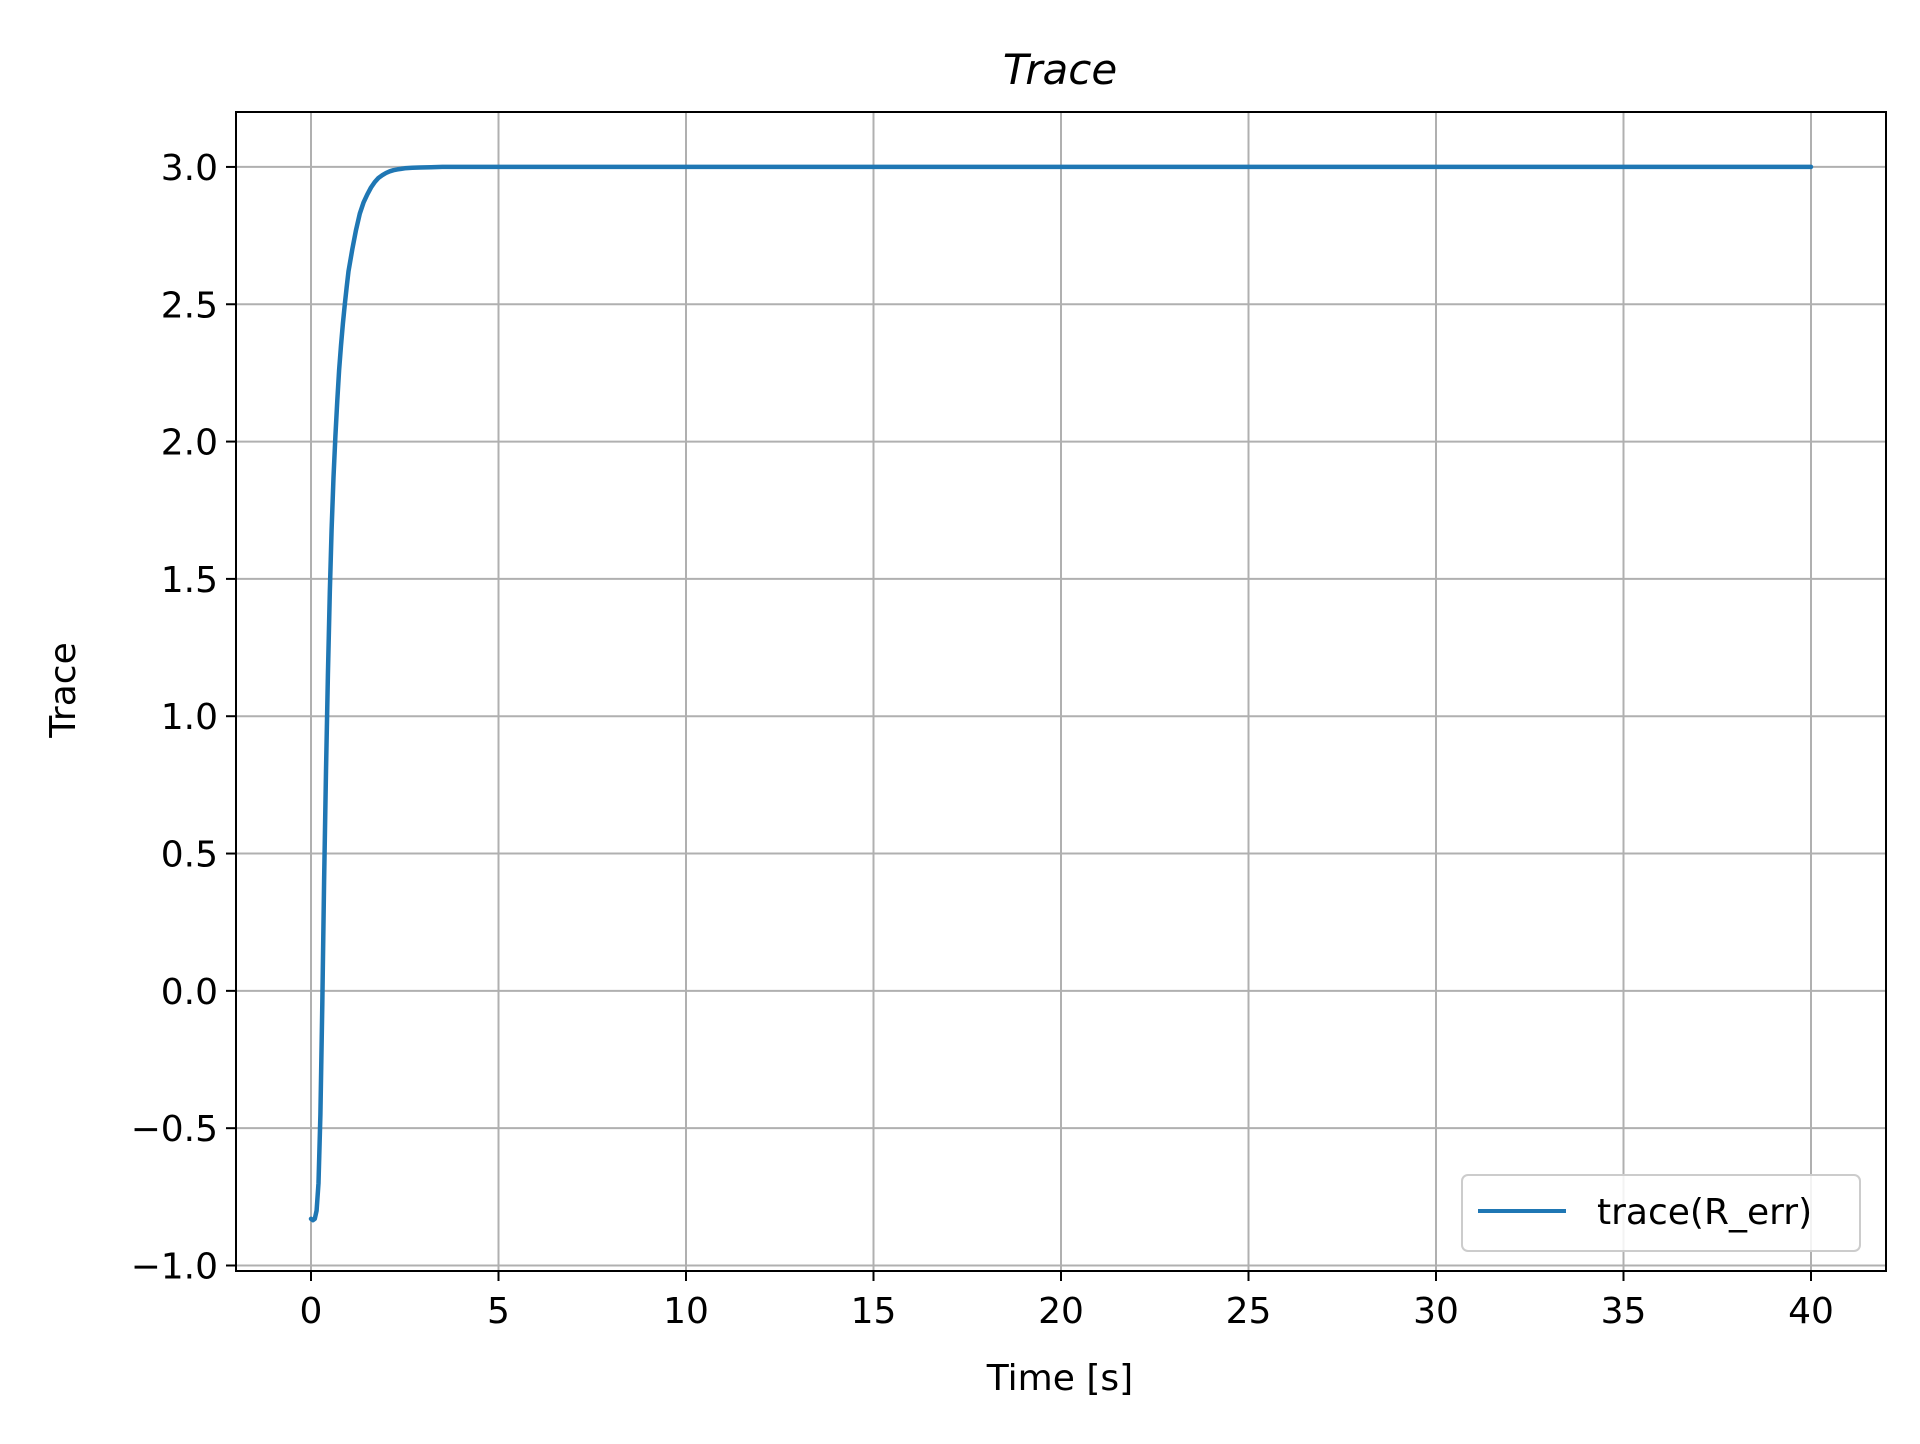  I want to click on legend-box, so click(1661, 1213).